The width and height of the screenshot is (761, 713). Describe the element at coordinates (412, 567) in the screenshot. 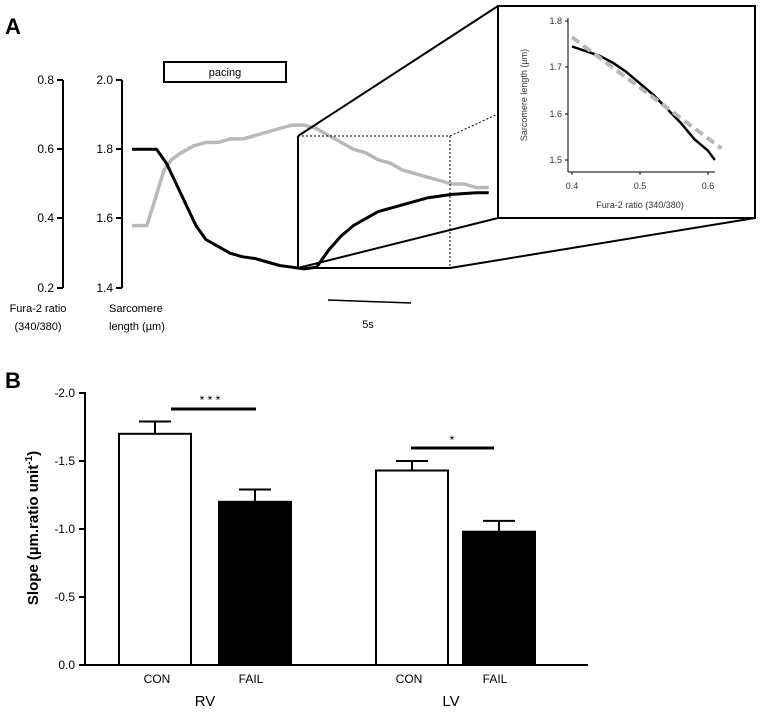

I see `bar-lv-con` at that location.